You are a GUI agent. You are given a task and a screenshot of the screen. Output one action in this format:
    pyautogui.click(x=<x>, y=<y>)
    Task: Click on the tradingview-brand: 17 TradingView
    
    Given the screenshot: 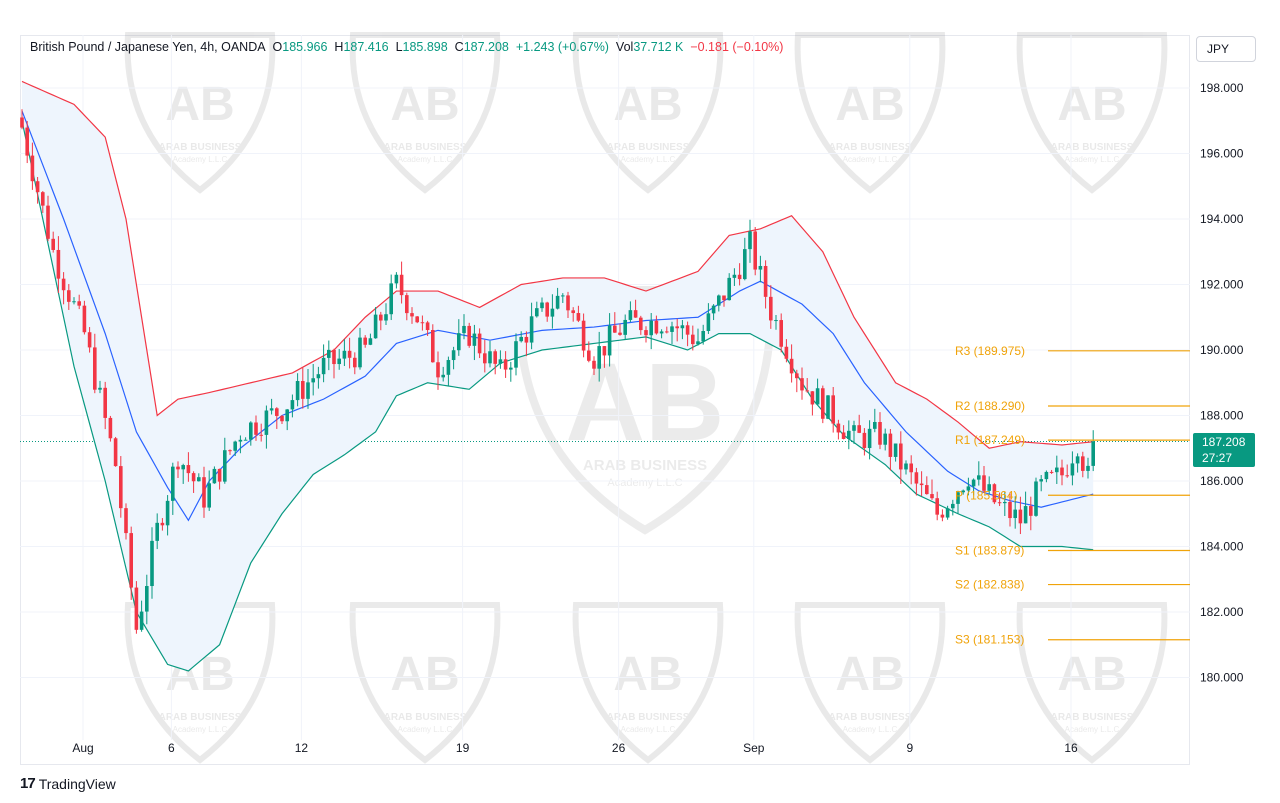 What is the action you would take?
    pyautogui.click(x=68, y=783)
    